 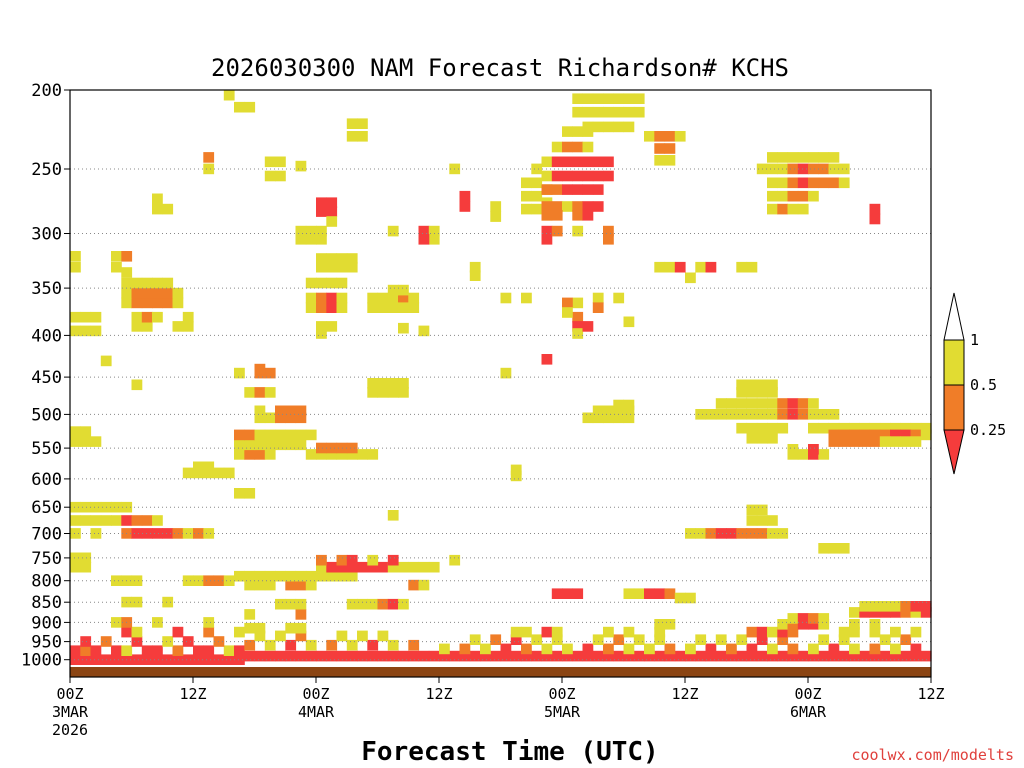 I want to click on legend-label-0.5: 0.5, so click(x=983, y=385).